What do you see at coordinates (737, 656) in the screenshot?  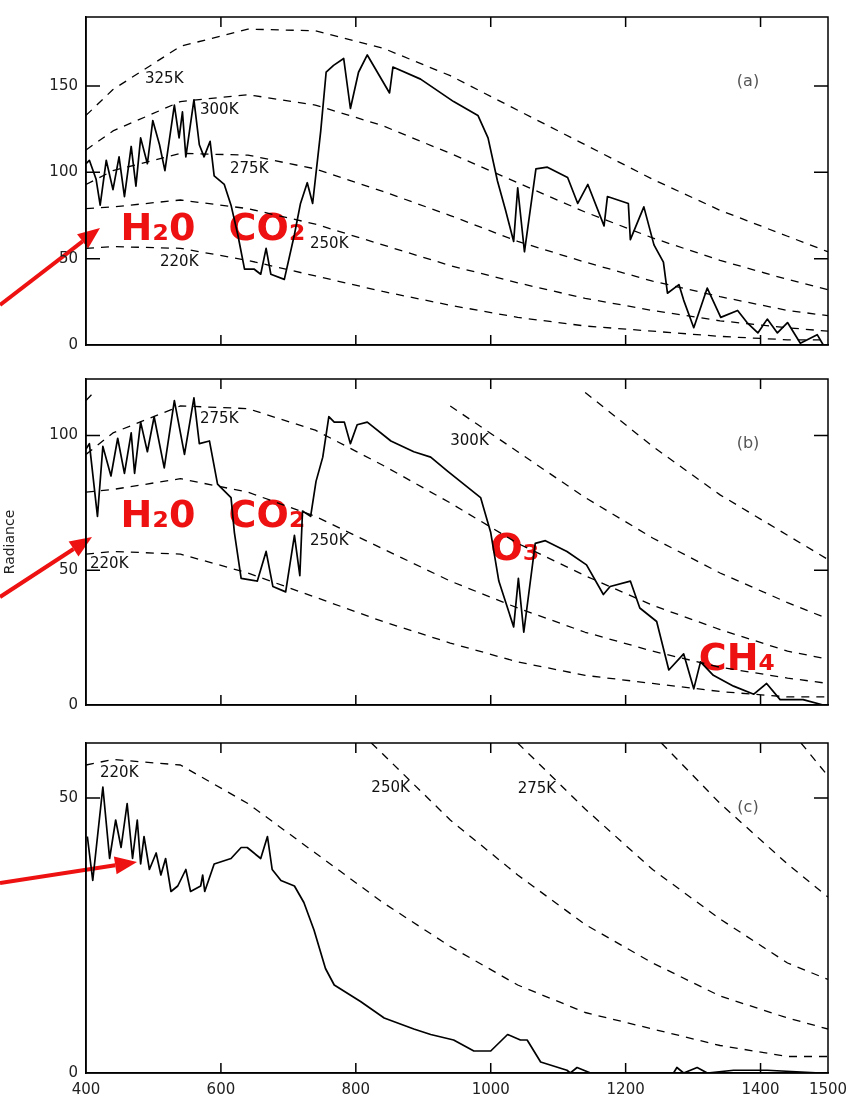 I see `annotation: CH₄` at bounding box center [737, 656].